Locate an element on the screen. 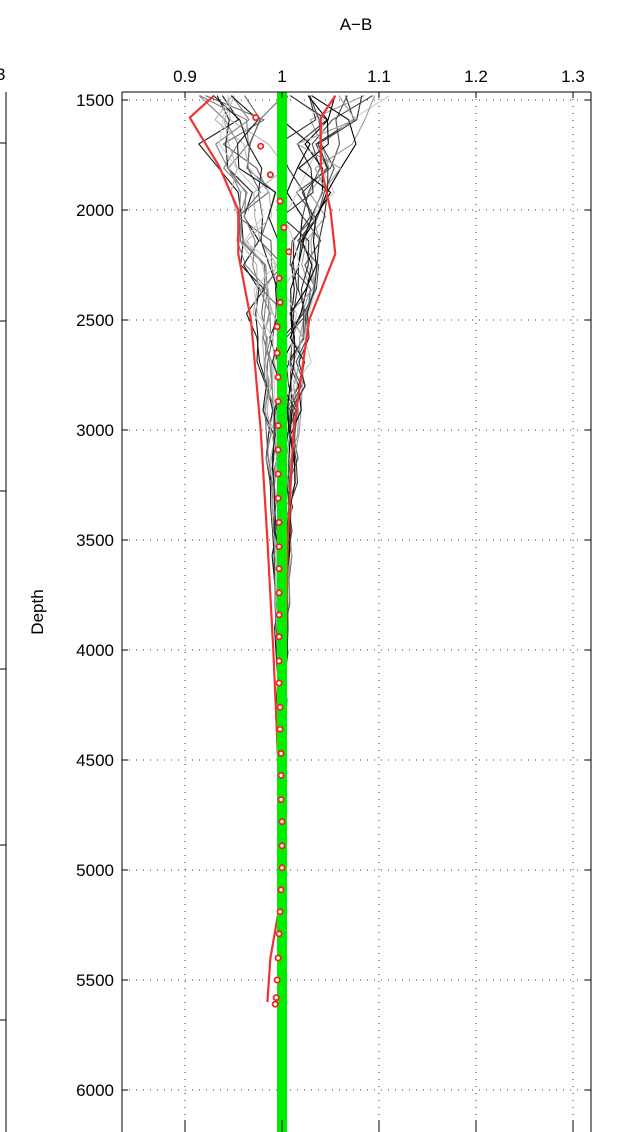 This screenshot has width=624, height=1132. x-tick-label: 1.2 is located at coordinates (476, 76).